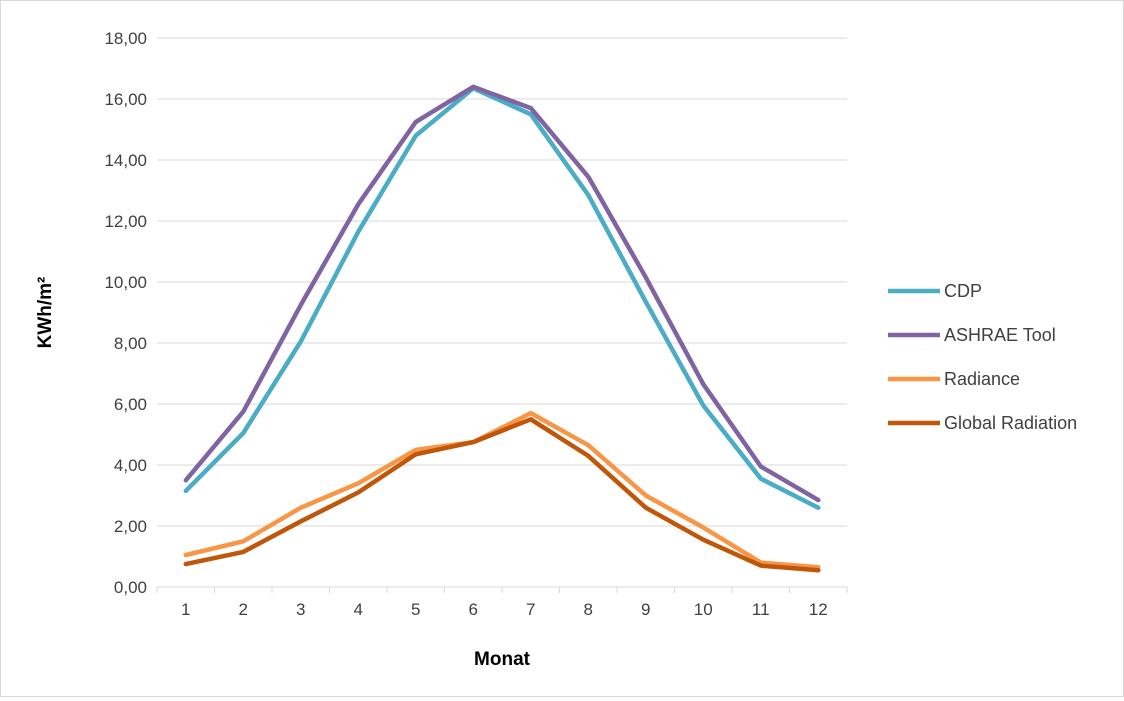  Describe the element at coordinates (415, 609) in the screenshot. I see `x-tick-label: 5` at that location.